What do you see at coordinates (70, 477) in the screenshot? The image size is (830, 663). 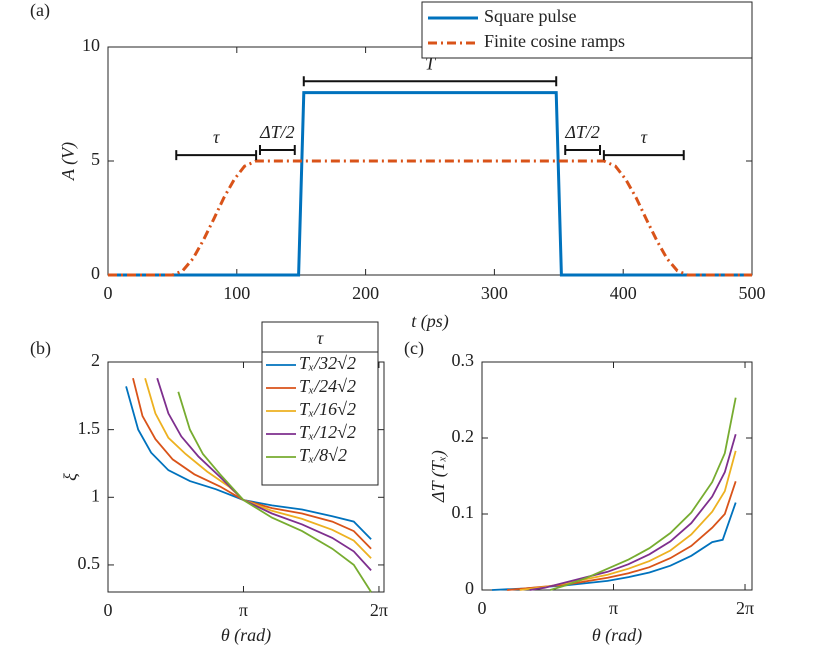 I see `y-axis-label: ξ` at bounding box center [70, 477].